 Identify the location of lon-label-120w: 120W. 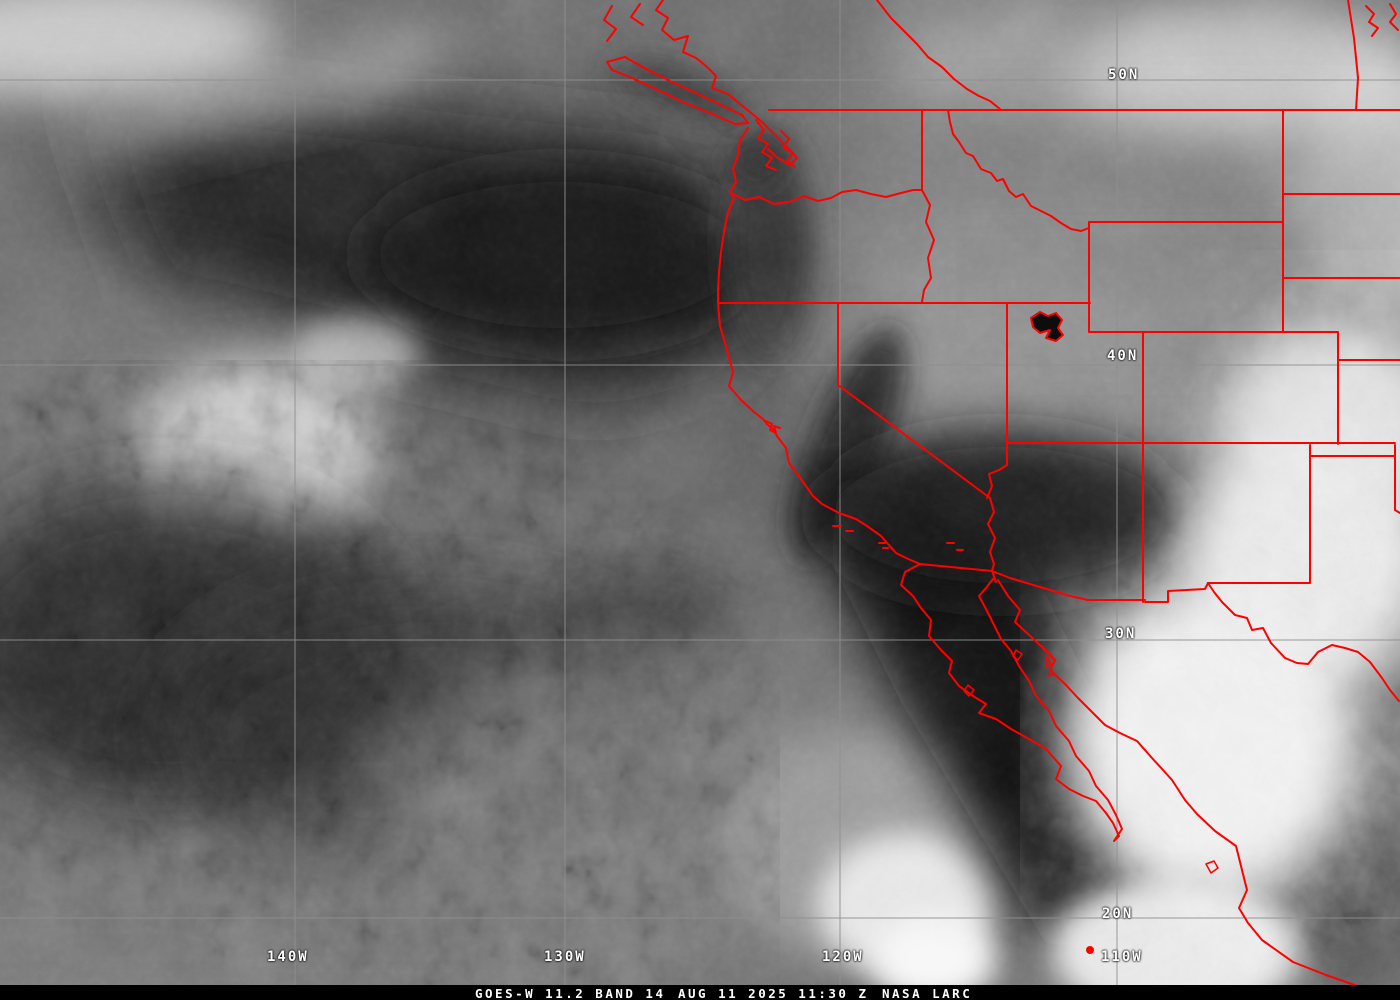
(843, 957).